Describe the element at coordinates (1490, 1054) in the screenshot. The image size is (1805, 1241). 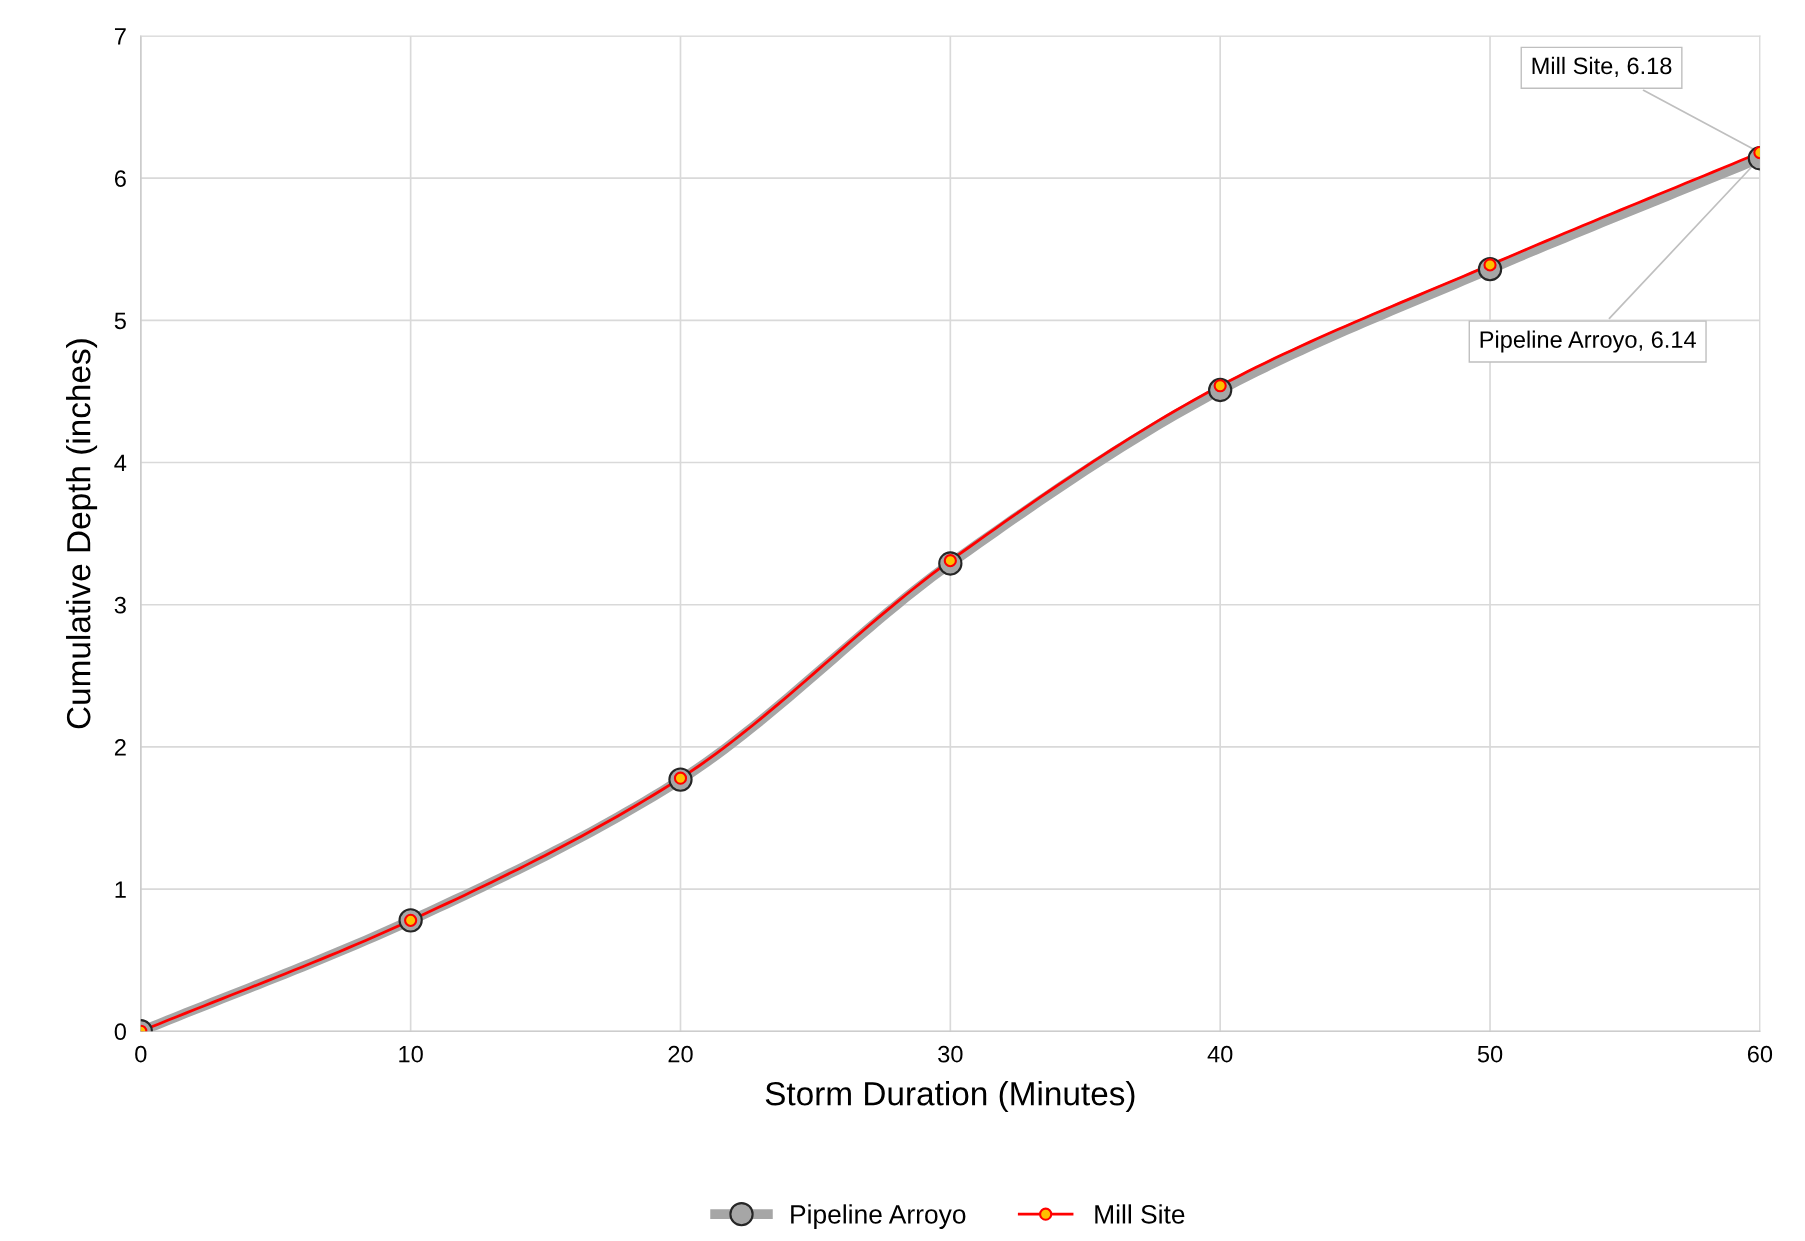
I see `x-tick-label: 50` at that location.